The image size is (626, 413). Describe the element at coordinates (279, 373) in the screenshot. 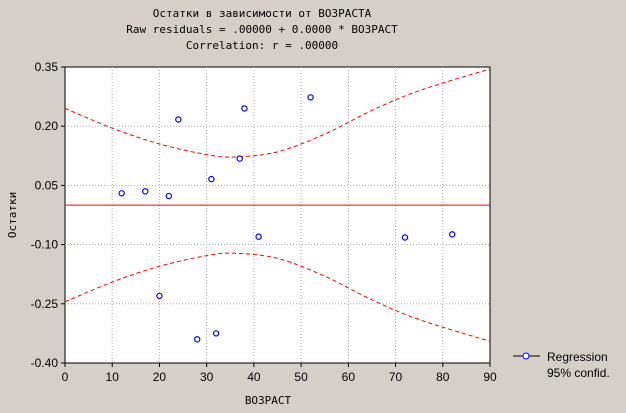

I see `x-axis-ticks: 0 10 20 30 40 50 60 70 80 90` at that location.